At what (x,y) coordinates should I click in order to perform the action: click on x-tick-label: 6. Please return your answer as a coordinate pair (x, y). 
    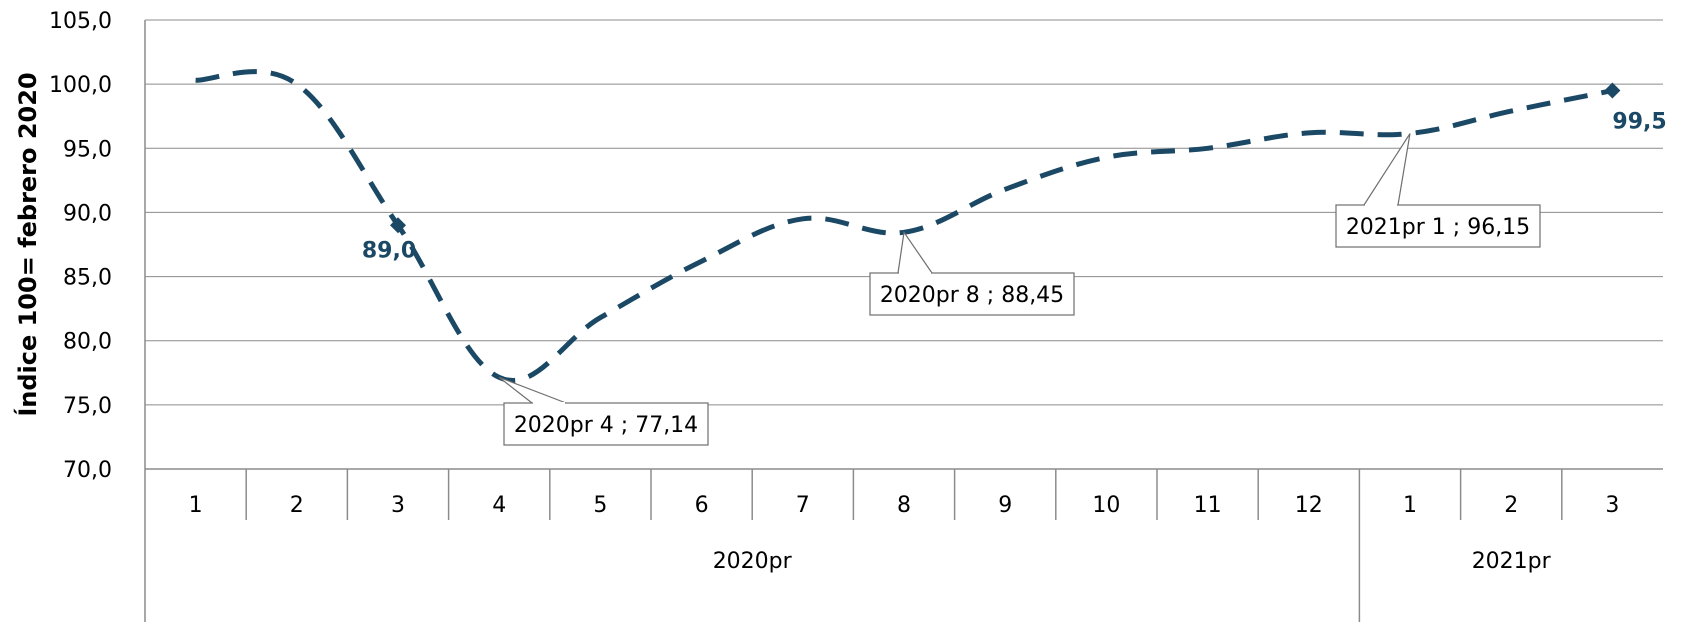
    Looking at the image, I should click on (702, 505).